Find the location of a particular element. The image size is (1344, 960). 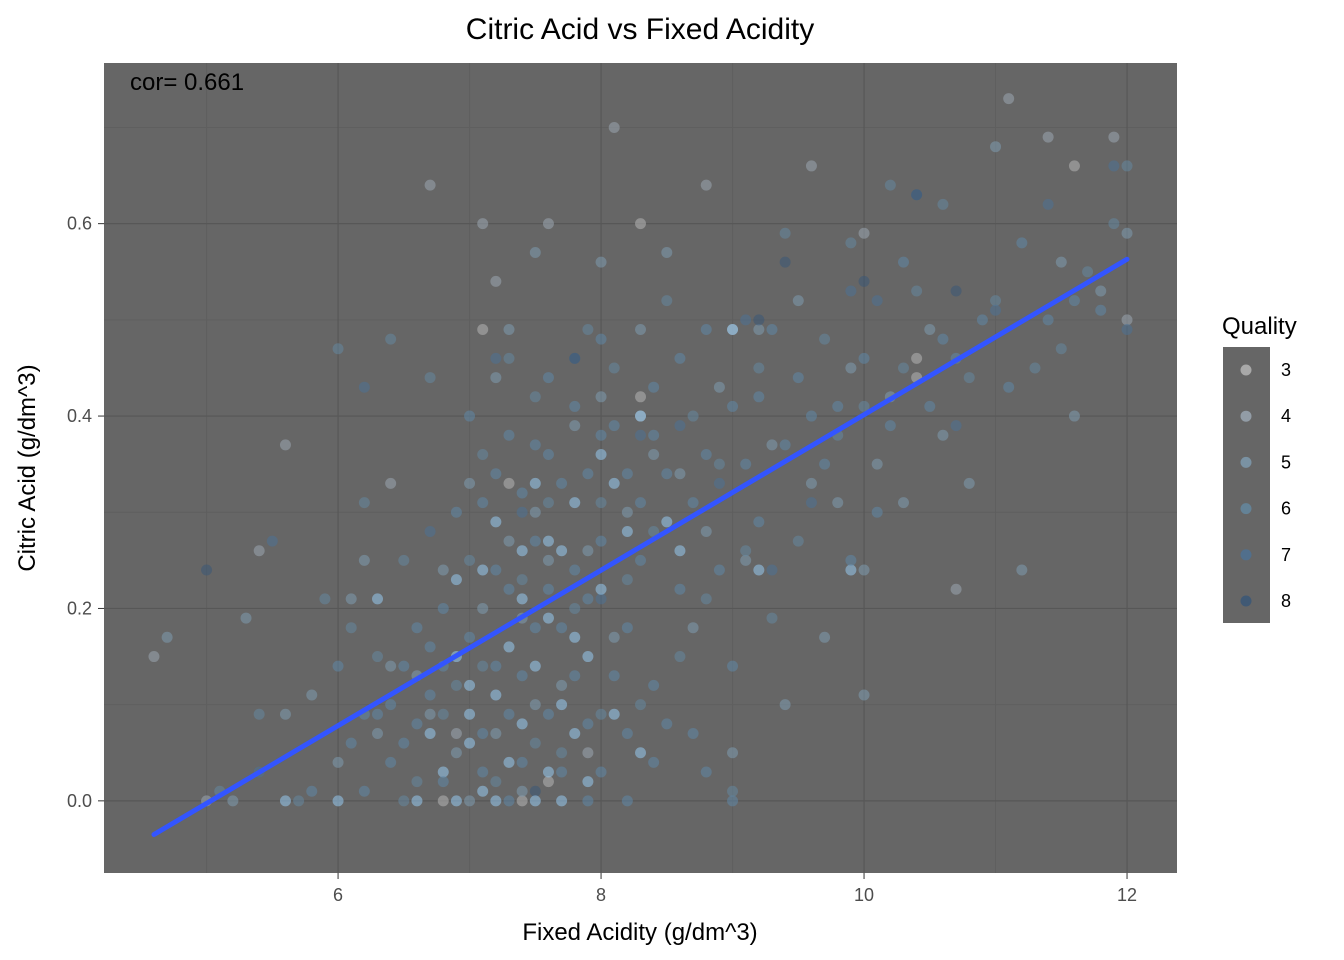

y-tick-label: 0.2 is located at coordinates (79, 608).